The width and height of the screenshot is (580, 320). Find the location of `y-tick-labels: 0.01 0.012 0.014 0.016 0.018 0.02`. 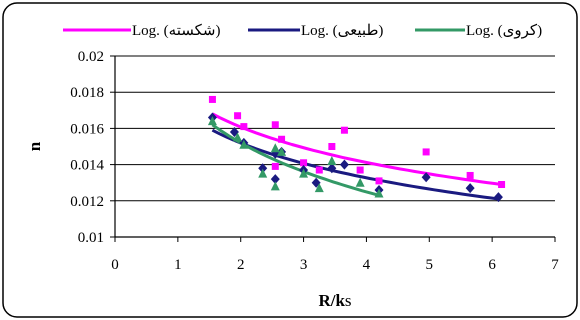

y-tick-labels: 0.01 0.012 0.014 0.016 0.018 0.02 is located at coordinates (87, 147).